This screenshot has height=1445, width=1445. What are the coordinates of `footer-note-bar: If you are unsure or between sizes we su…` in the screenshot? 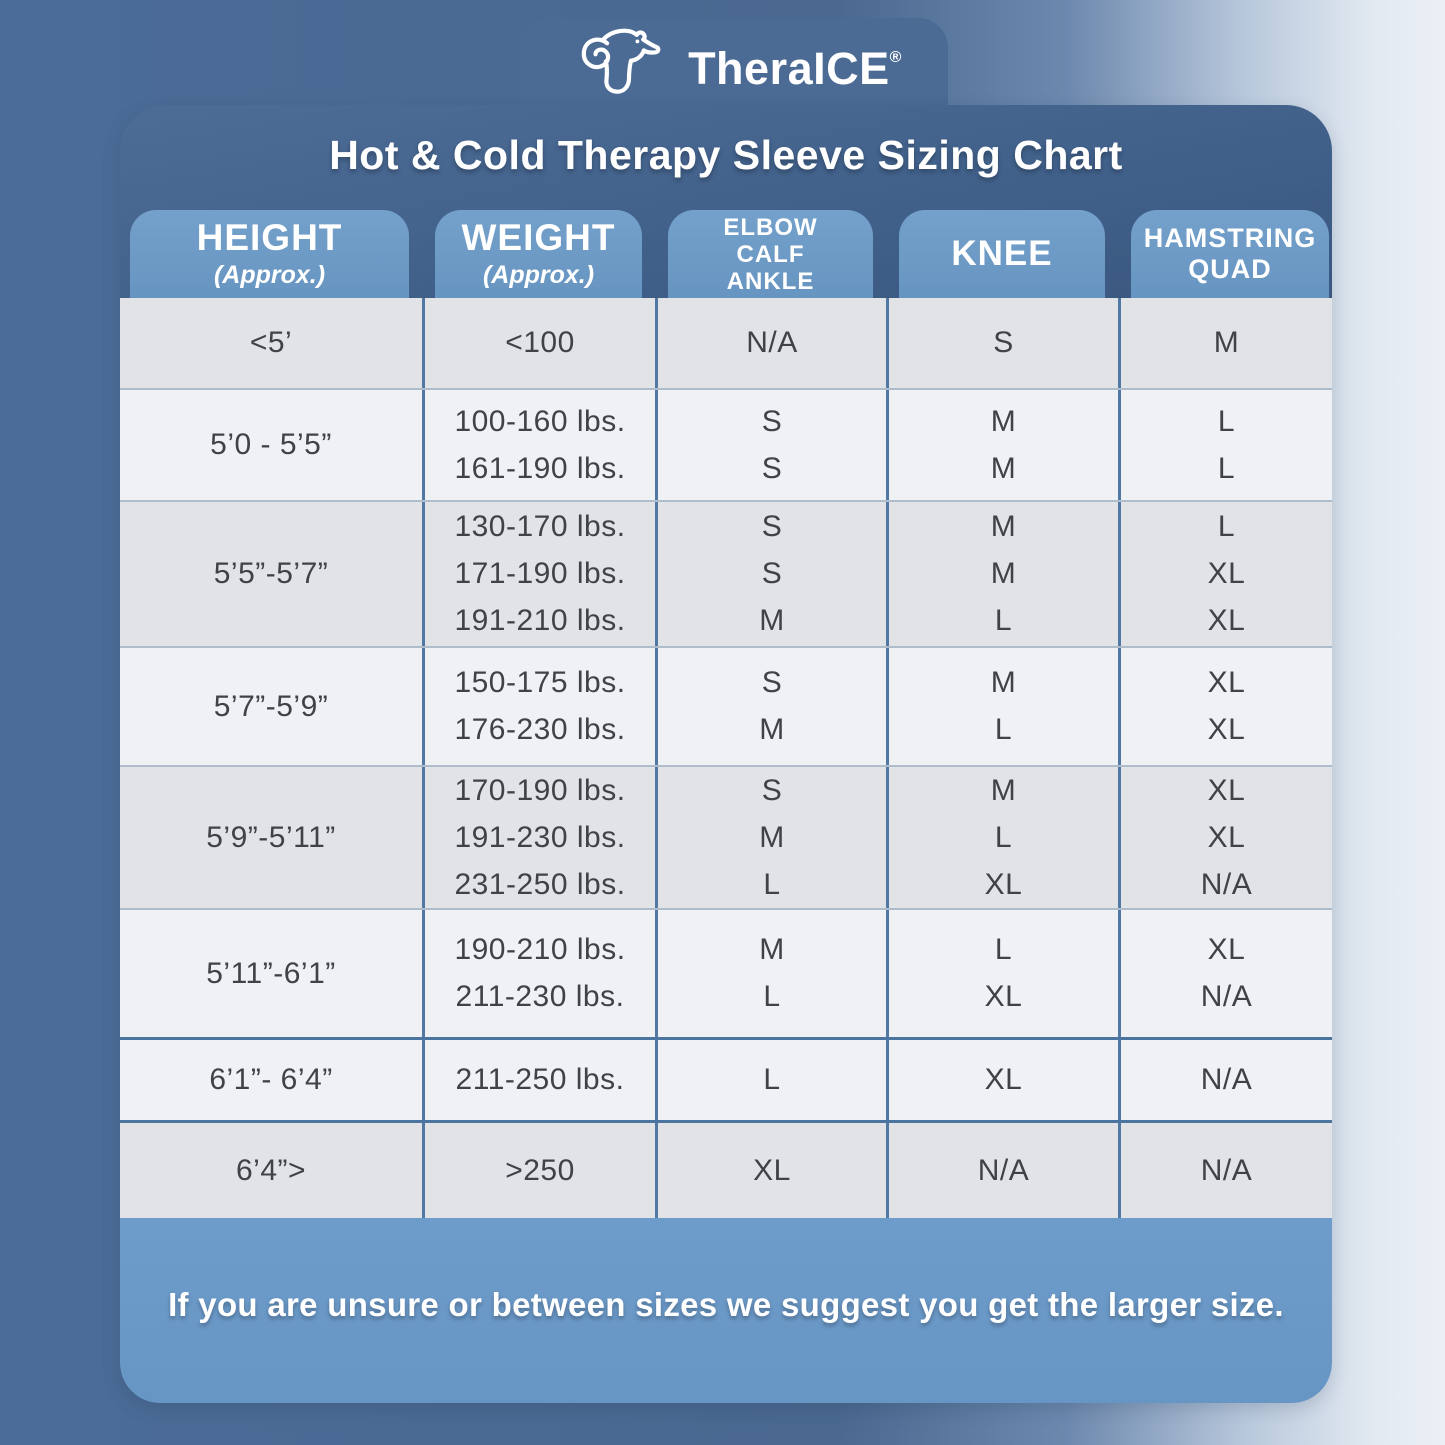 It's located at (726, 1310).